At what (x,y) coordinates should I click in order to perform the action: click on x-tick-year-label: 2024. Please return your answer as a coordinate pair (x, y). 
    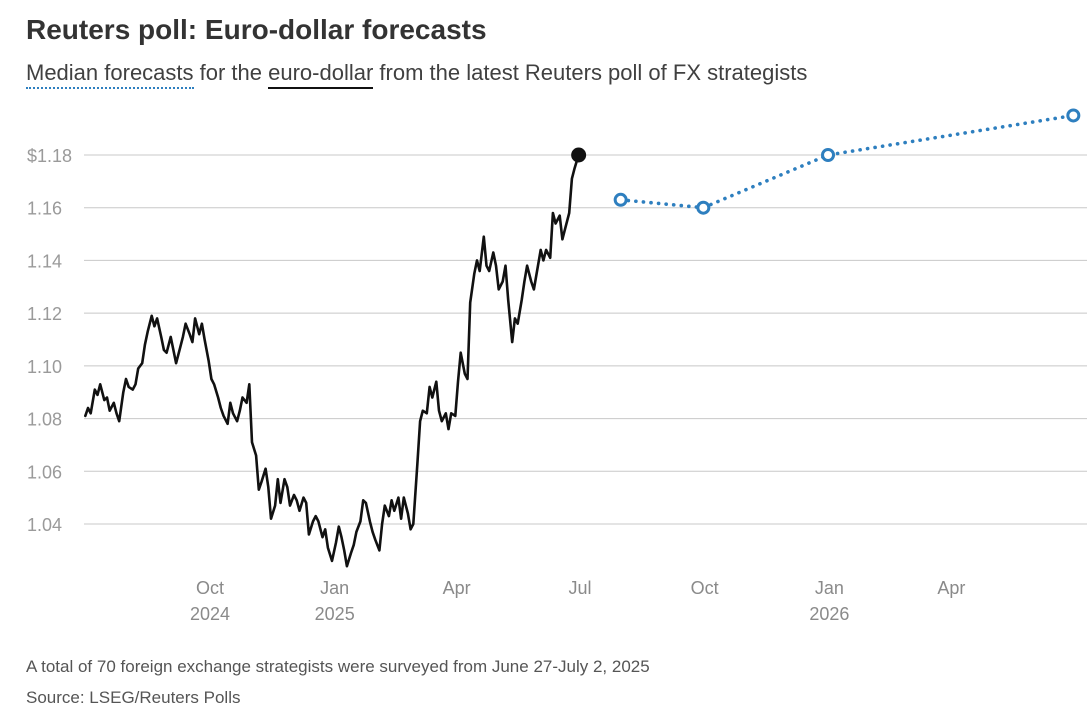
    Looking at the image, I should click on (210, 614).